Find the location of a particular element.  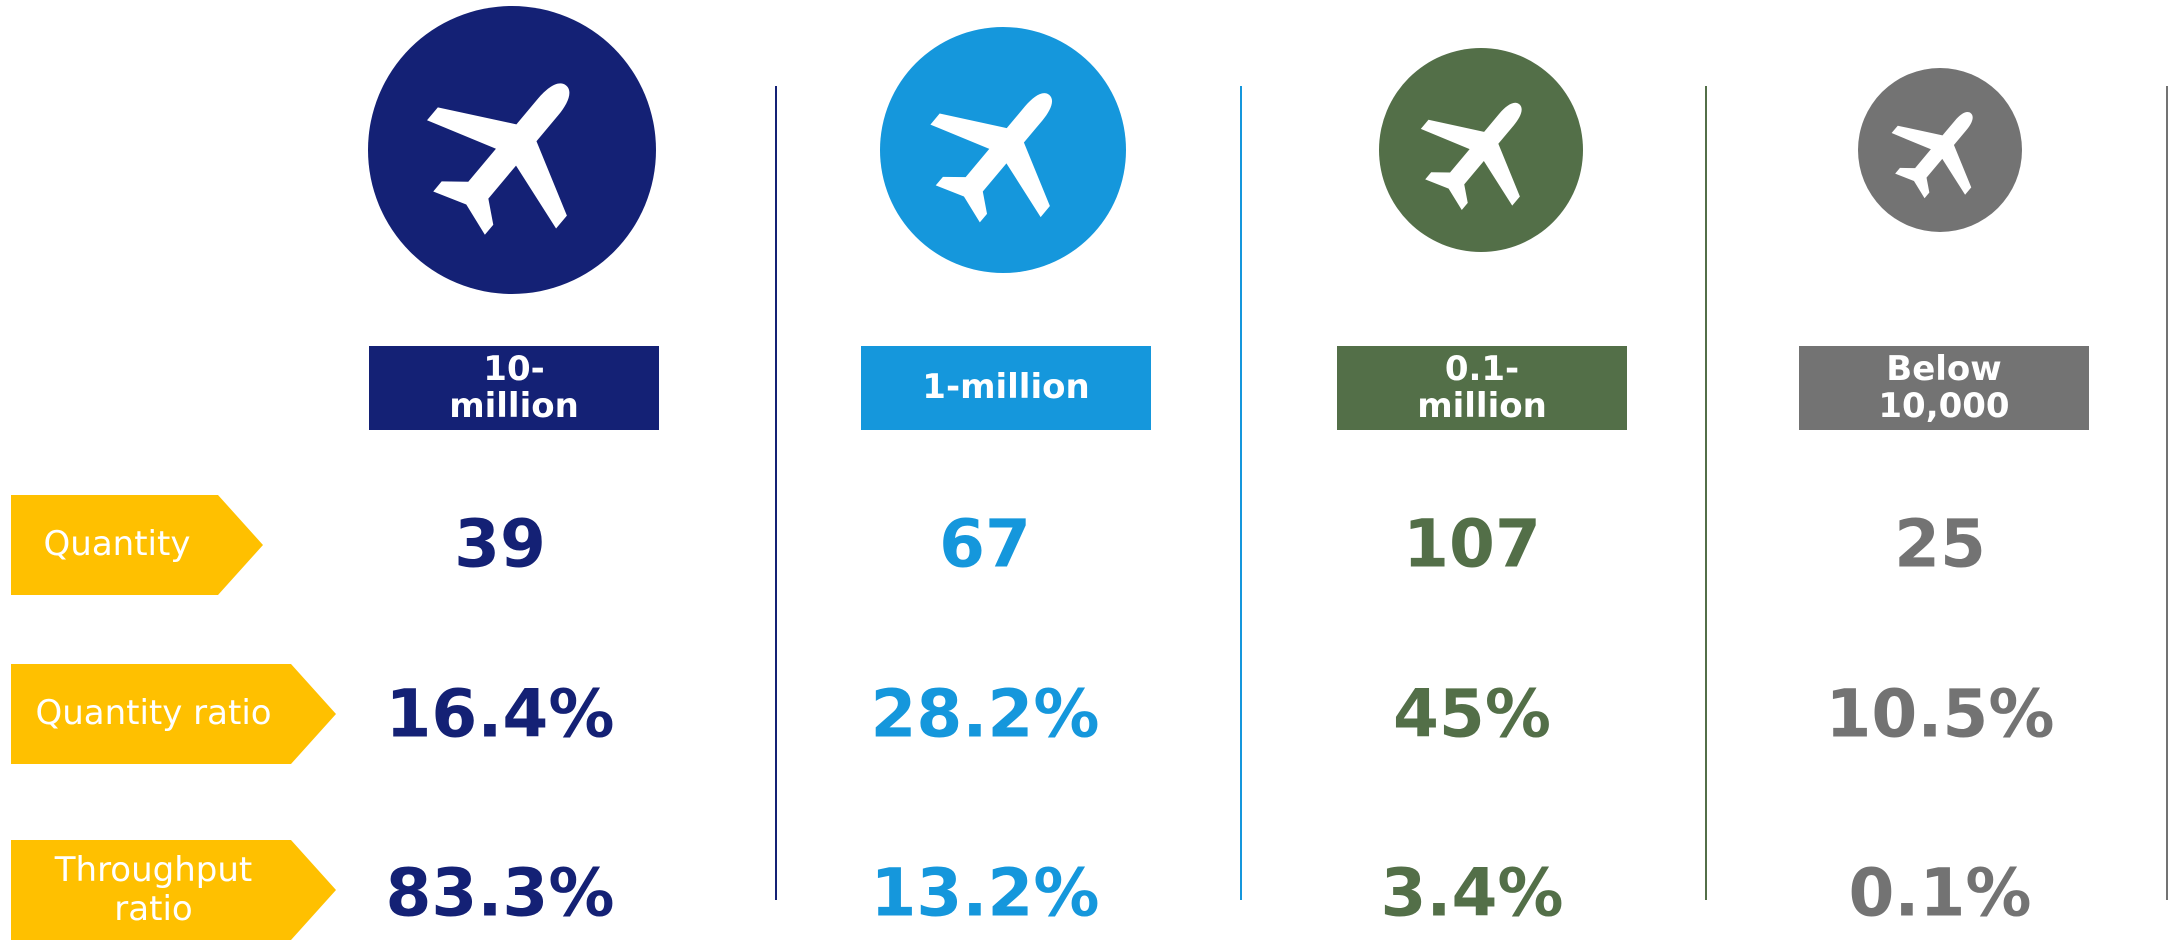

row-label: Quantity ratio is located at coordinates (173, 714).